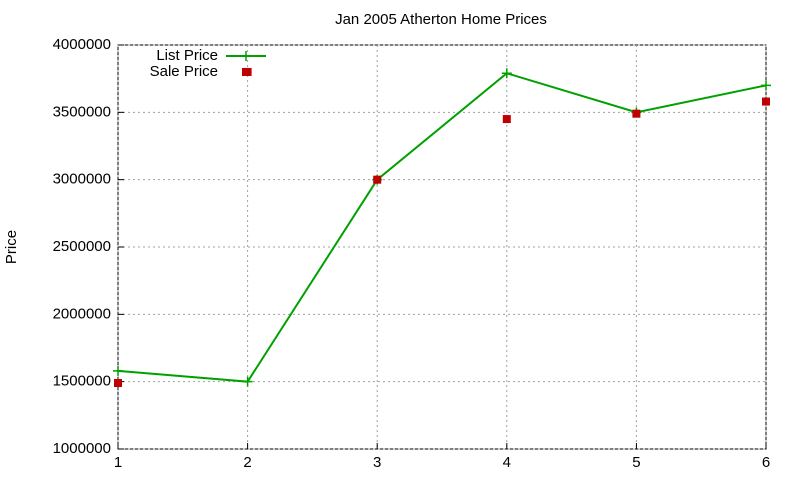 Image resolution: width=800 pixels, height=480 pixels. Describe the element at coordinates (766, 462) in the screenshot. I see `x-tick-label: 6` at that location.